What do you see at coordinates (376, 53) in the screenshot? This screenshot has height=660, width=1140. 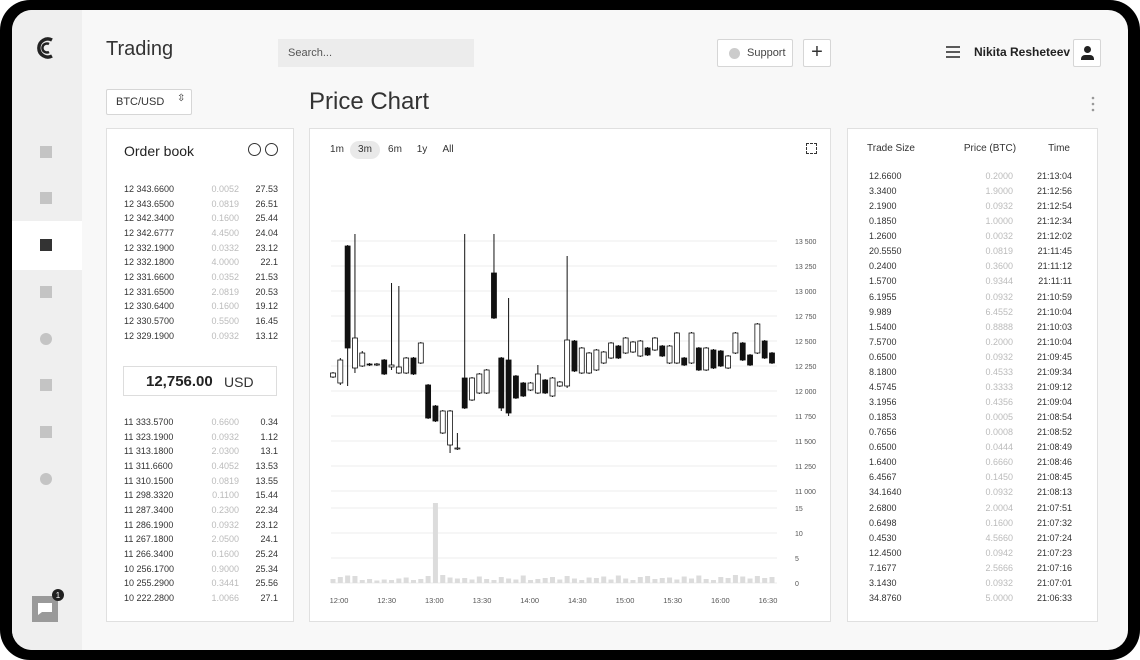 I see `search-box` at bounding box center [376, 53].